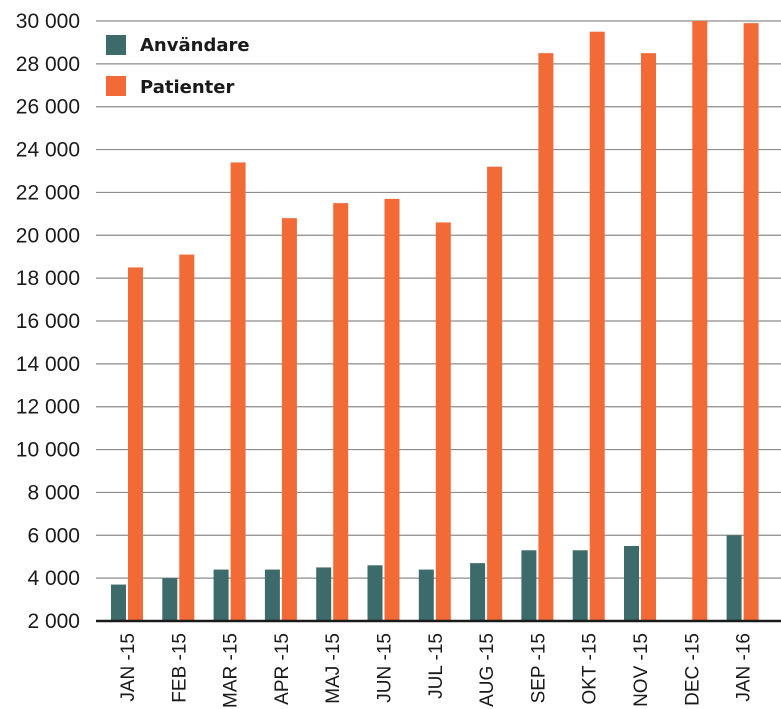 Image resolution: width=781 pixels, height=709 pixels. I want to click on y-tick-label: 20 000, so click(48, 235).